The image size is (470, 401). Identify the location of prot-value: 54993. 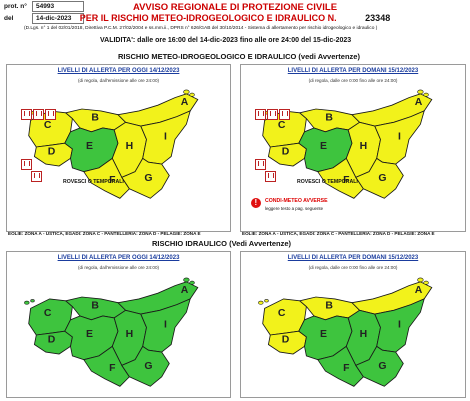
(58, 6).